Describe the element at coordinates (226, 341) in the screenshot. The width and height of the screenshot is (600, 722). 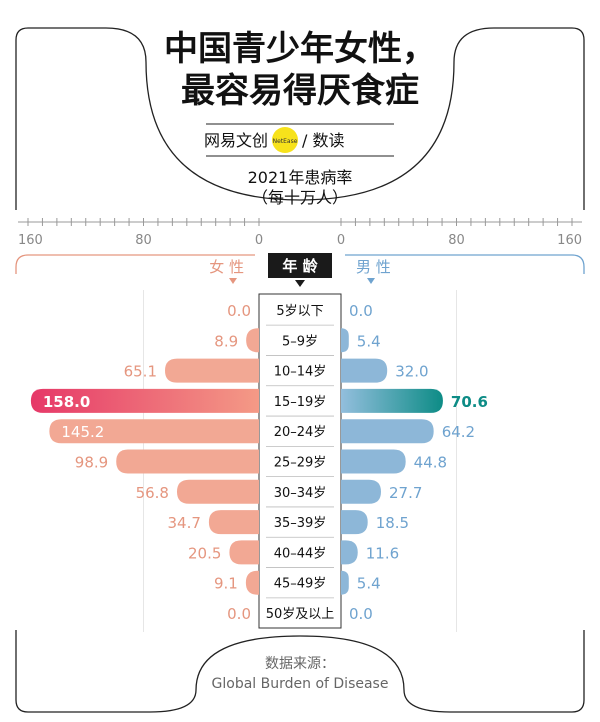
I see `female-value-label: 8.9` at that location.